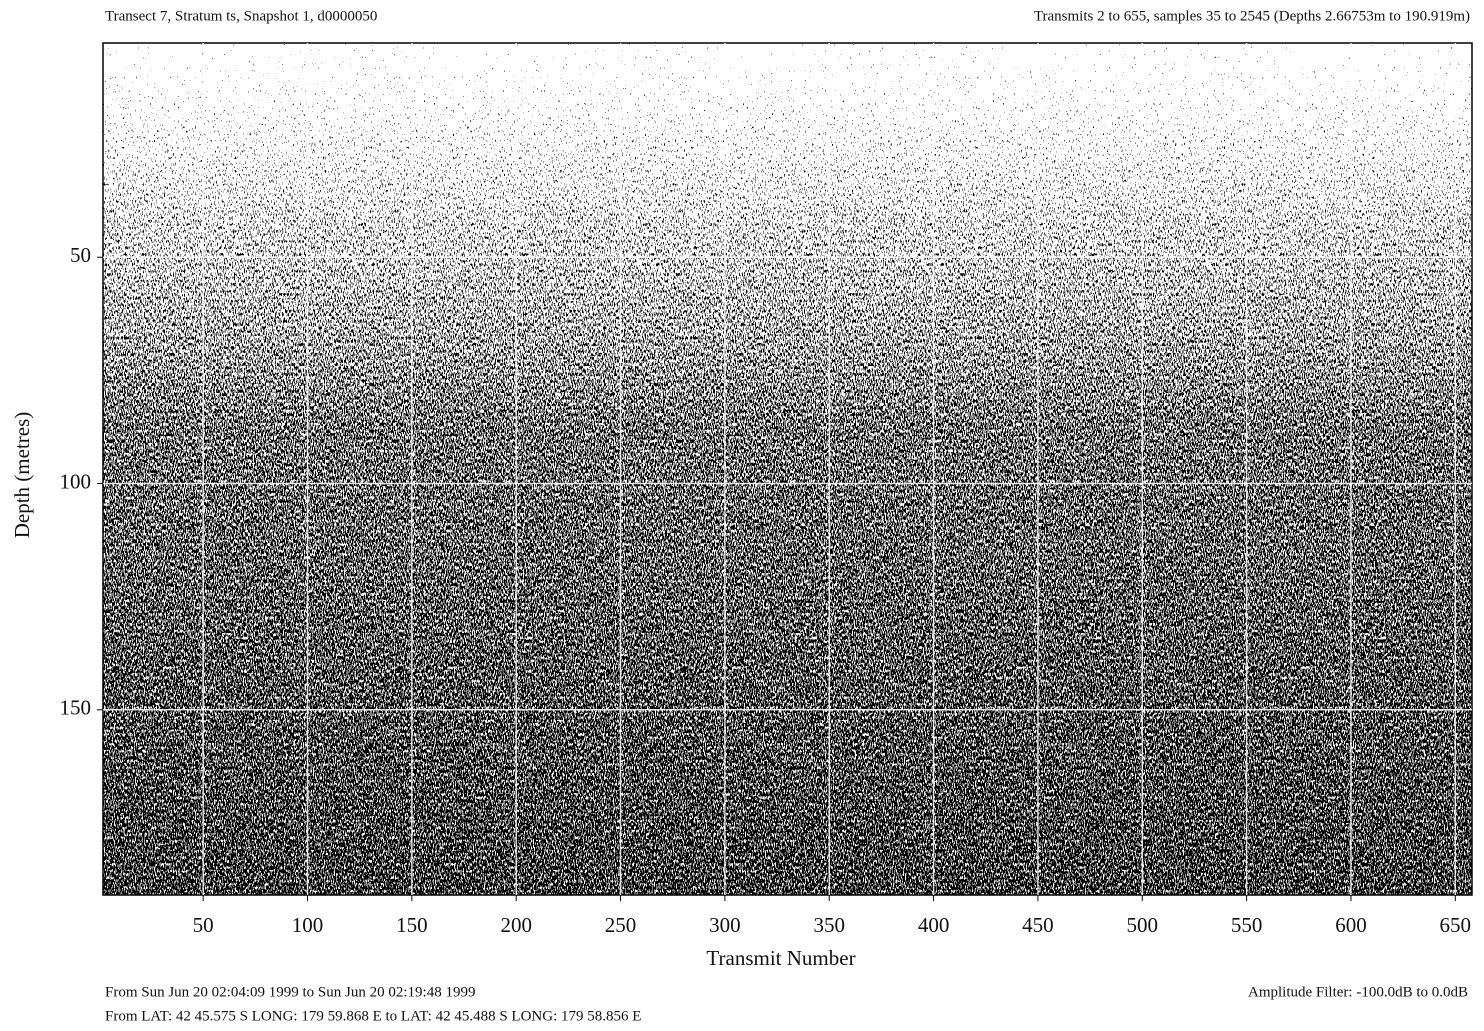 This screenshot has width=1484, height=1031. What do you see at coordinates (1038, 925) in the screenshot?
I see `x-tick-label: 450` at bounding box center [1038, 925].